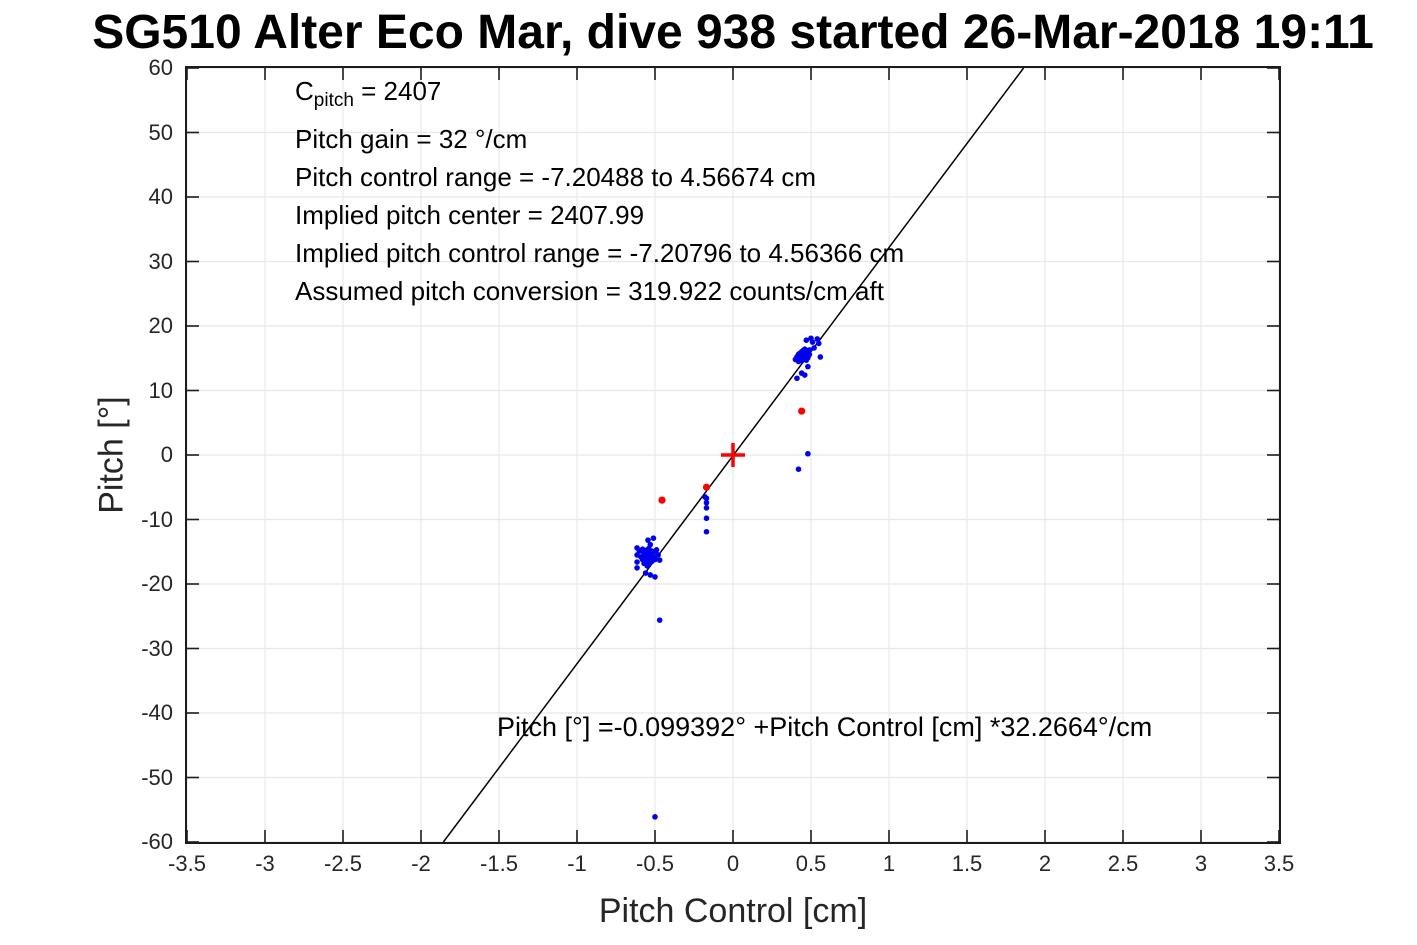 The height and width of the screenshot is (945, 1417). What do you see at coordinates (343, 863) in the screenshot?
I see `x-tick-label: -2.5` at bounding box center [343, 863].